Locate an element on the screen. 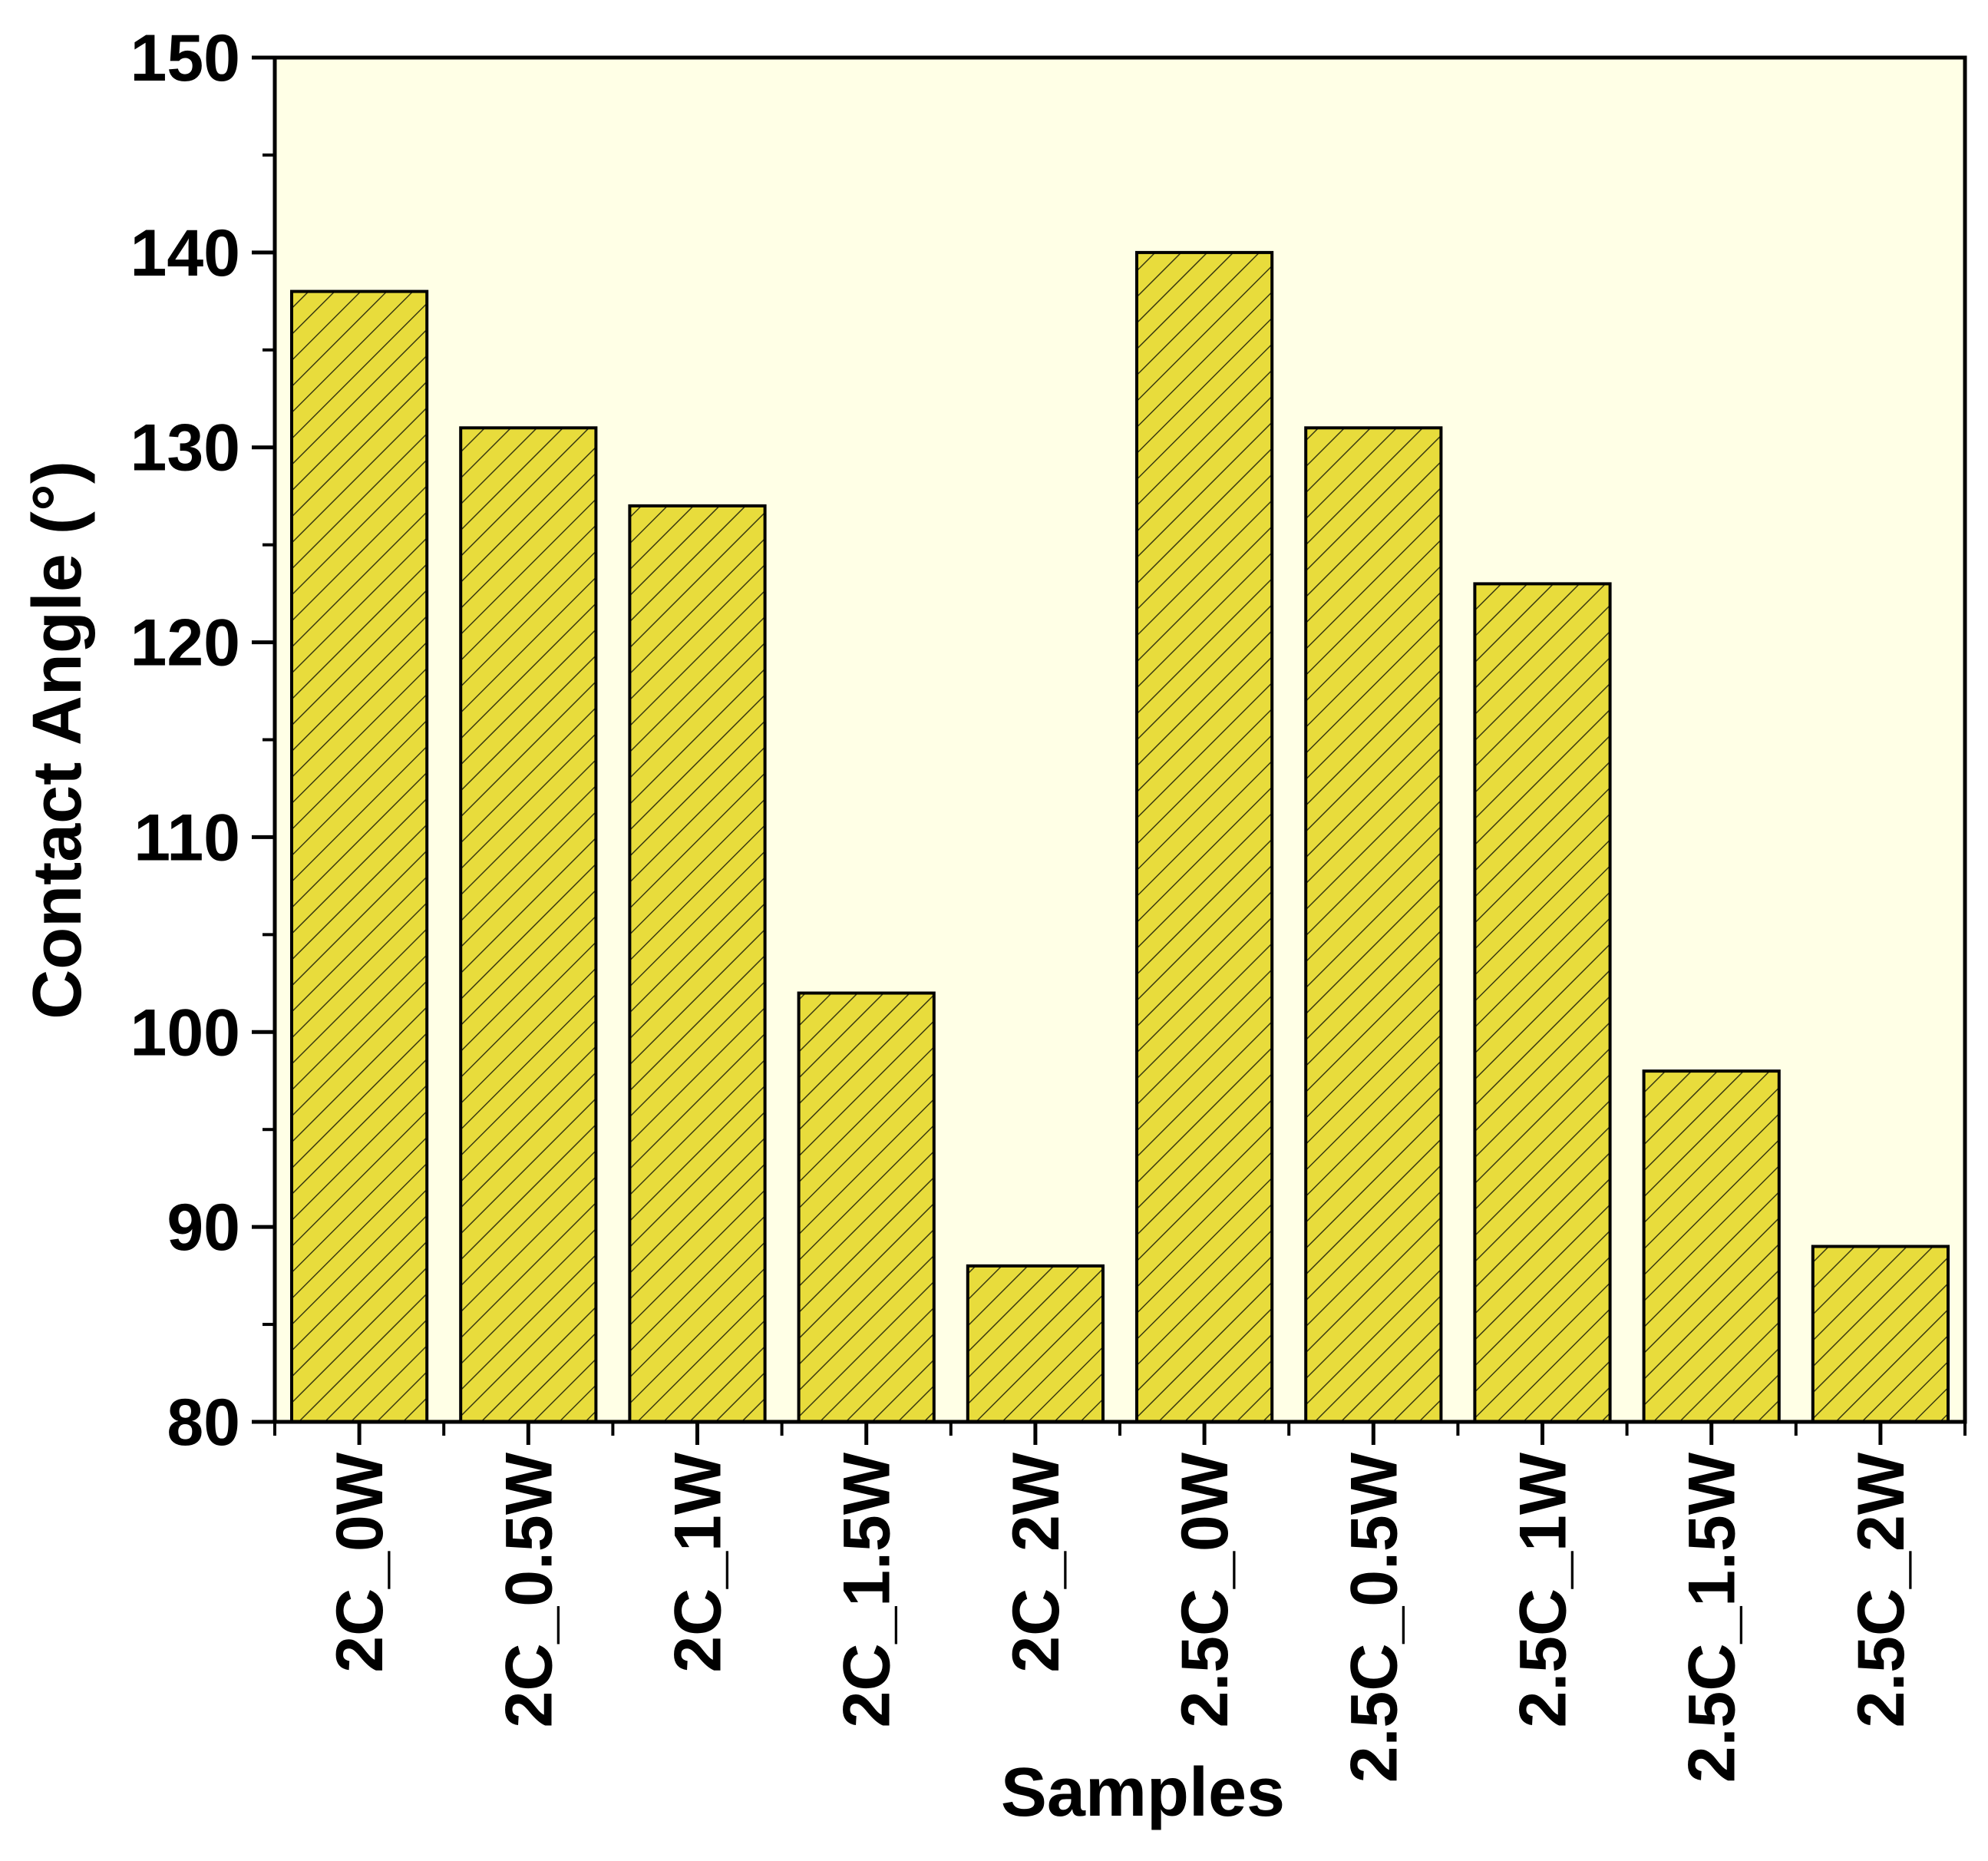  y-tick-label: 90 is located at coordinates (203, 1227).